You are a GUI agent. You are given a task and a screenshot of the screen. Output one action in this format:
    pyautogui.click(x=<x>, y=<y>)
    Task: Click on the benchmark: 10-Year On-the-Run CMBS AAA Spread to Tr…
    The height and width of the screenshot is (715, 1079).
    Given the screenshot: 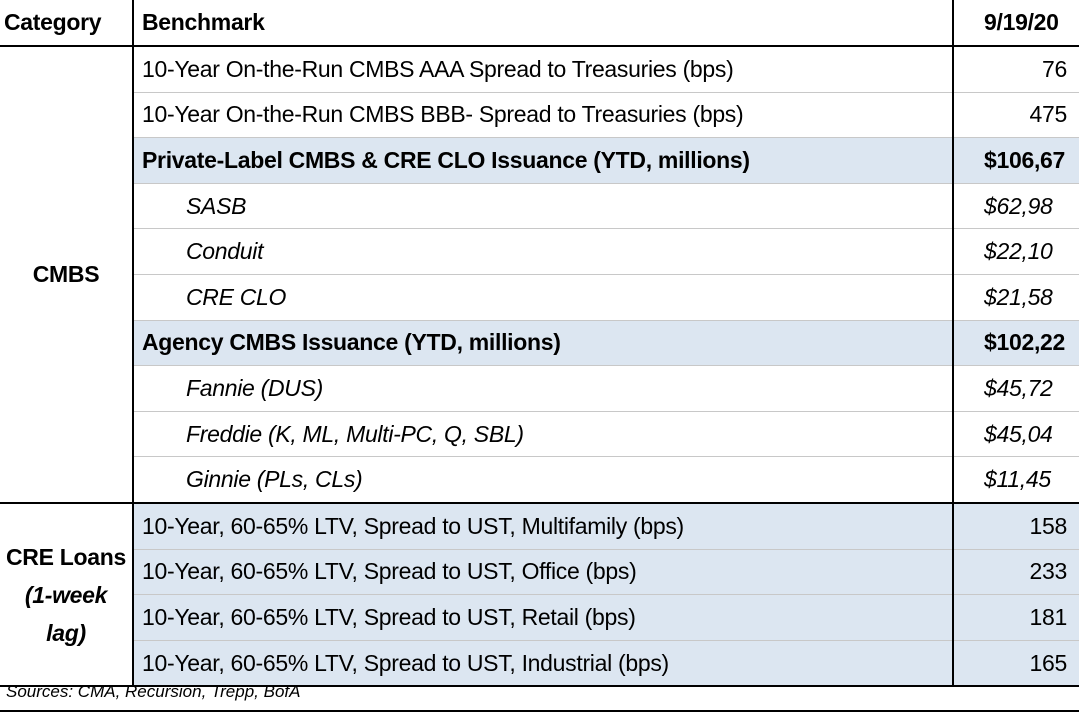 What is the action you would take?
    pyautogui.click(x=543, y=69)
    